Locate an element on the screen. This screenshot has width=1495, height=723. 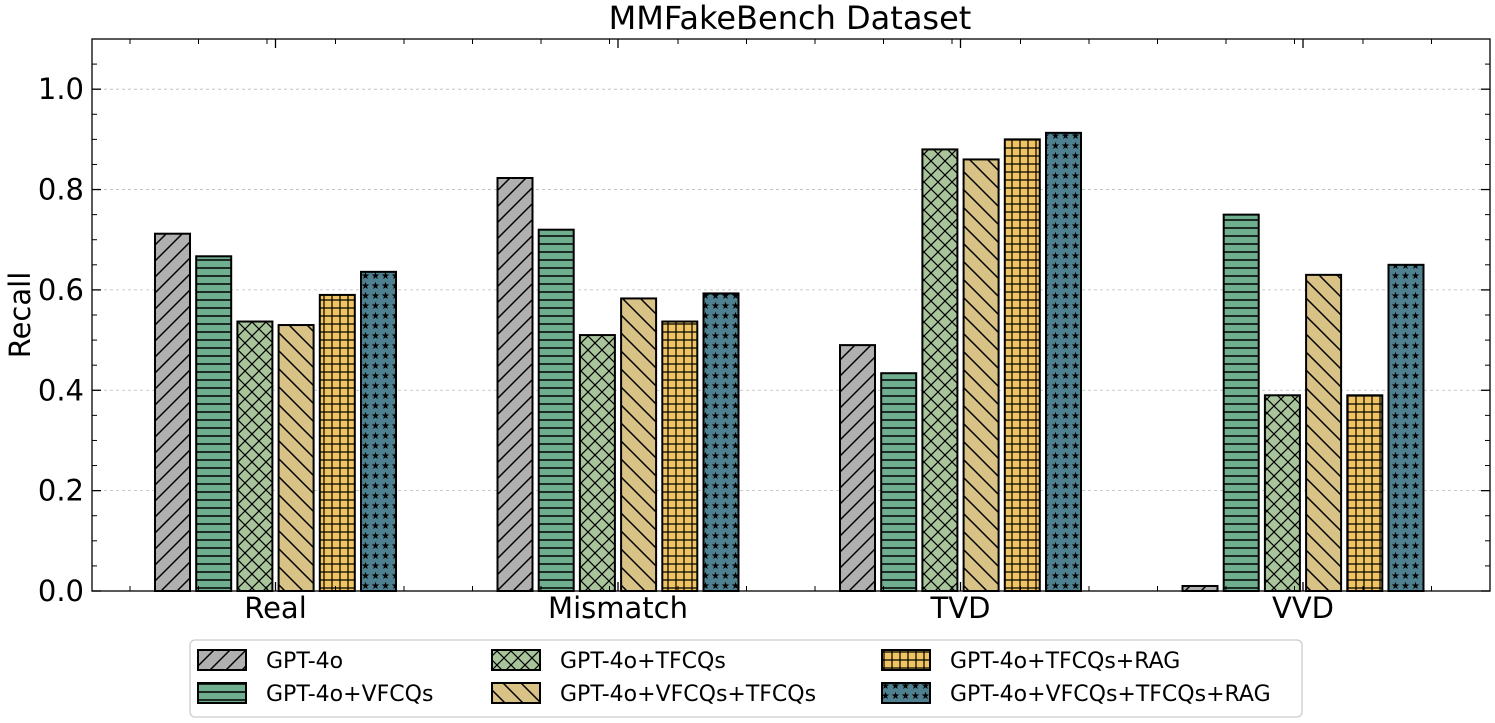
y-tick-label: 0.2 is located at coordinates (61, 491).